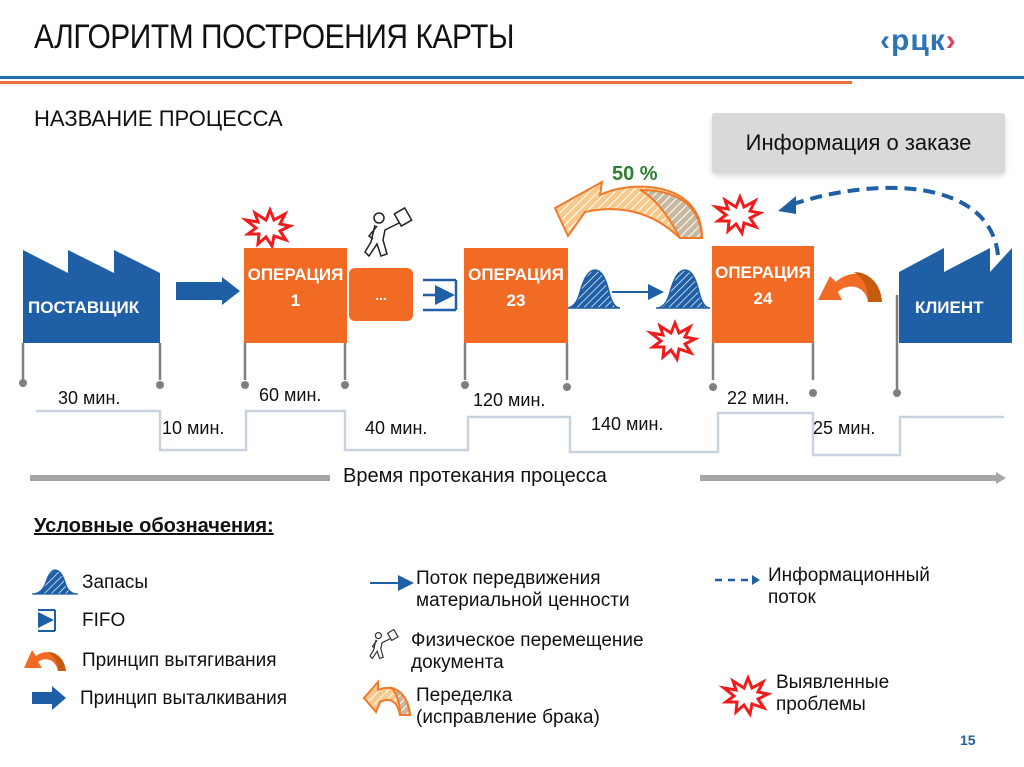  Describe the element at coordinates (849, 587) in the screenshot. I see `legend-info-flow-label: Информационный поток` at that location.